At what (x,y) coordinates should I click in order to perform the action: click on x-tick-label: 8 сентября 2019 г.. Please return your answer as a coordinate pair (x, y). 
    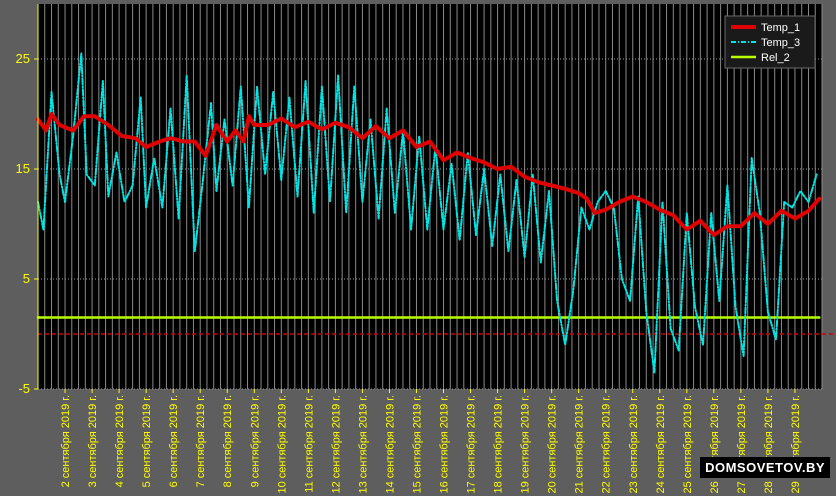
    Looking at the image, I should click on (228, 441).